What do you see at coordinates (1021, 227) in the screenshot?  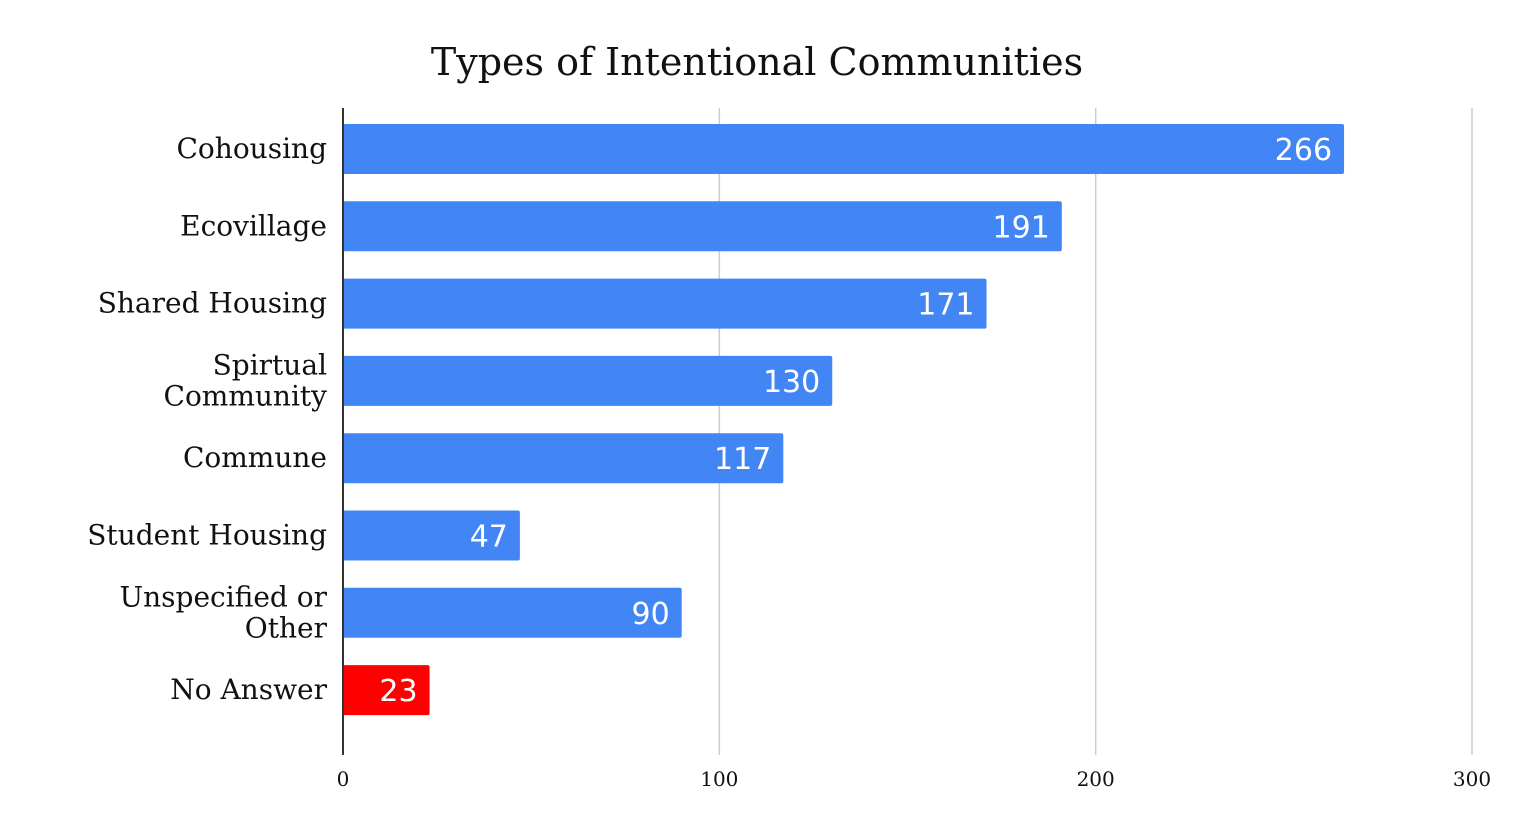 I see `bar-value-label: 191` at bounding box center [1021, 227].